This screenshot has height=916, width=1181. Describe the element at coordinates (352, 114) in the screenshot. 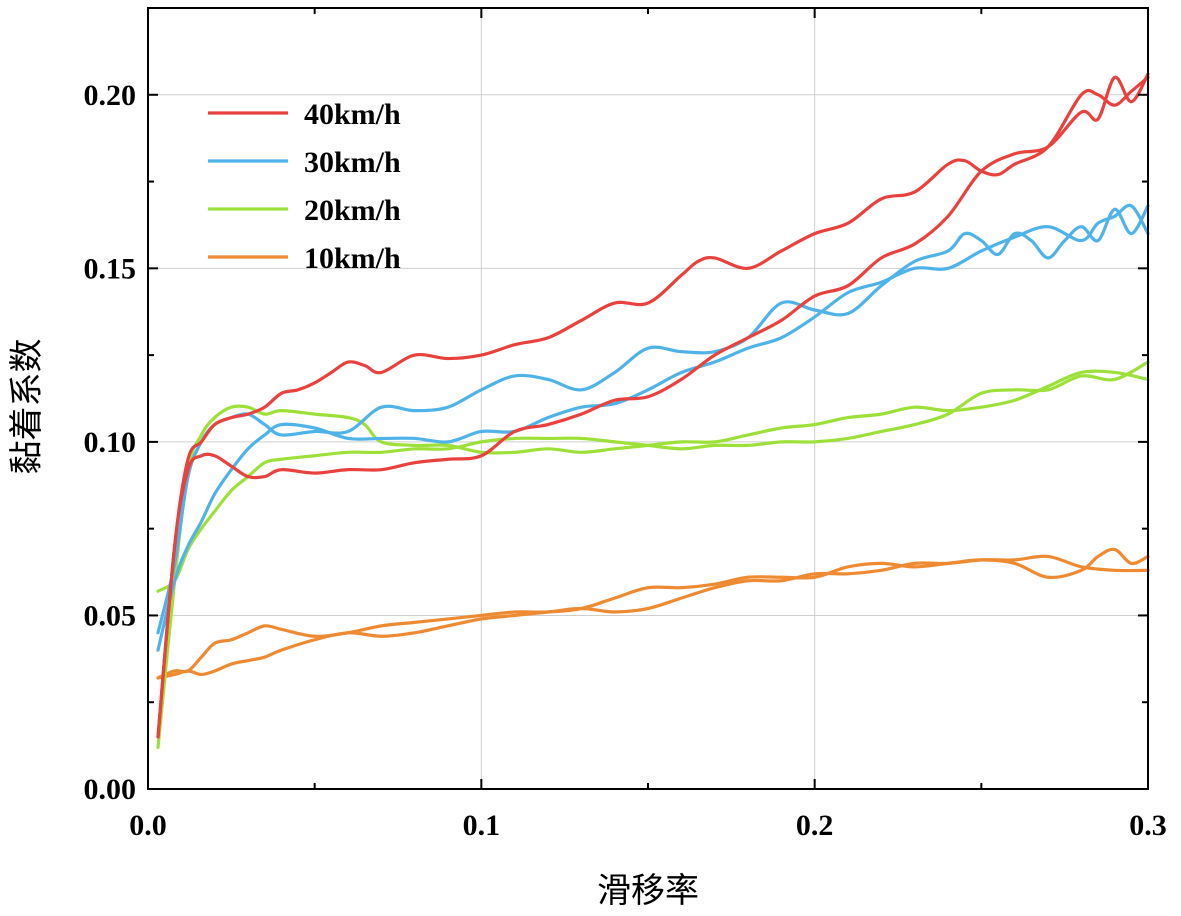

I see `legend-label: 40km/h` at that location.